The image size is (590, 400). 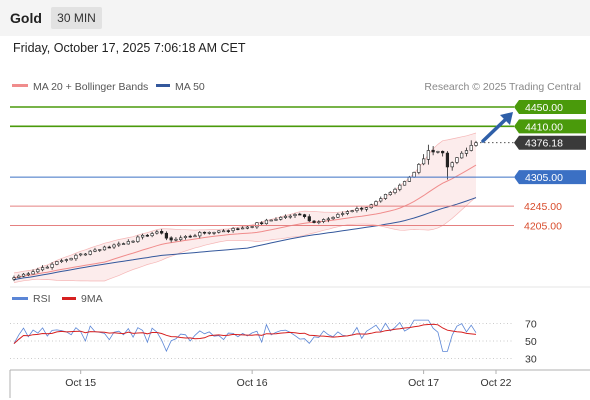 I want to click on rsi-tick-label: 50, so click(x=531, y=342).